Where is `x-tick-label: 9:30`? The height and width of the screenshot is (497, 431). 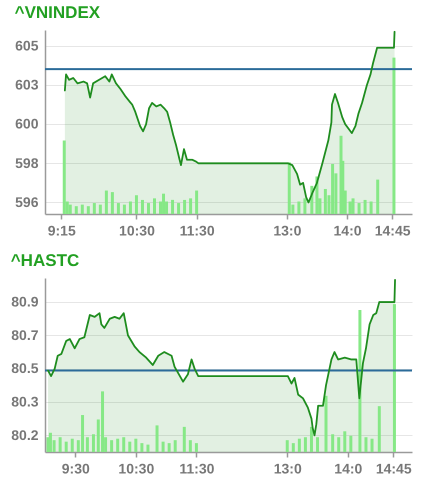
x-tick-label: 9:30 is located at coordinates (76, 468).